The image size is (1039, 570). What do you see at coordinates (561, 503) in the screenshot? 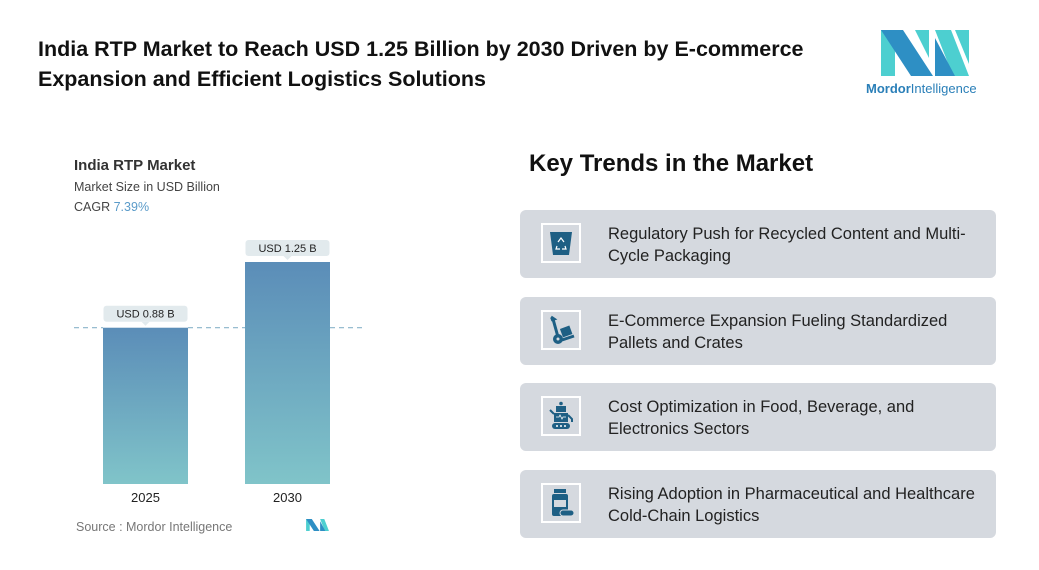
I see `medicine-bottle-icon` at bounding box center [561, 503].